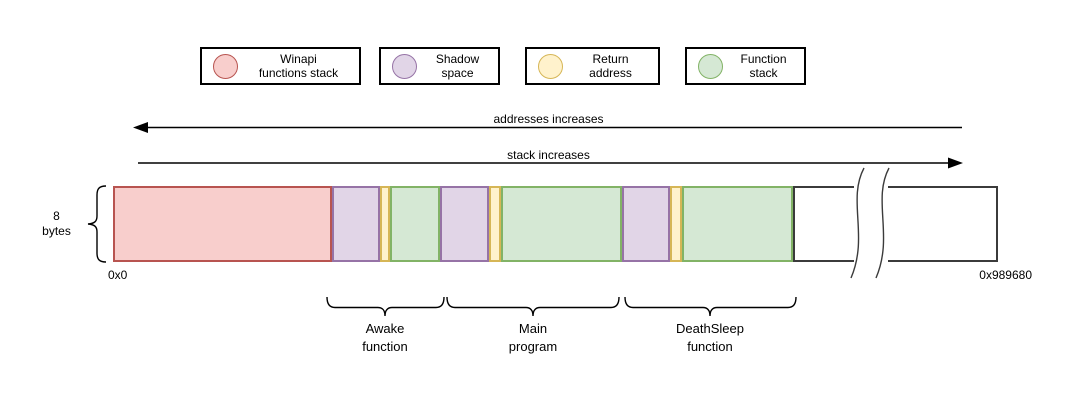  What do you see at coordinates (385, 306) in the screenshot?
I see `awake-function-brace-icon` at bounding box center [385, 306].